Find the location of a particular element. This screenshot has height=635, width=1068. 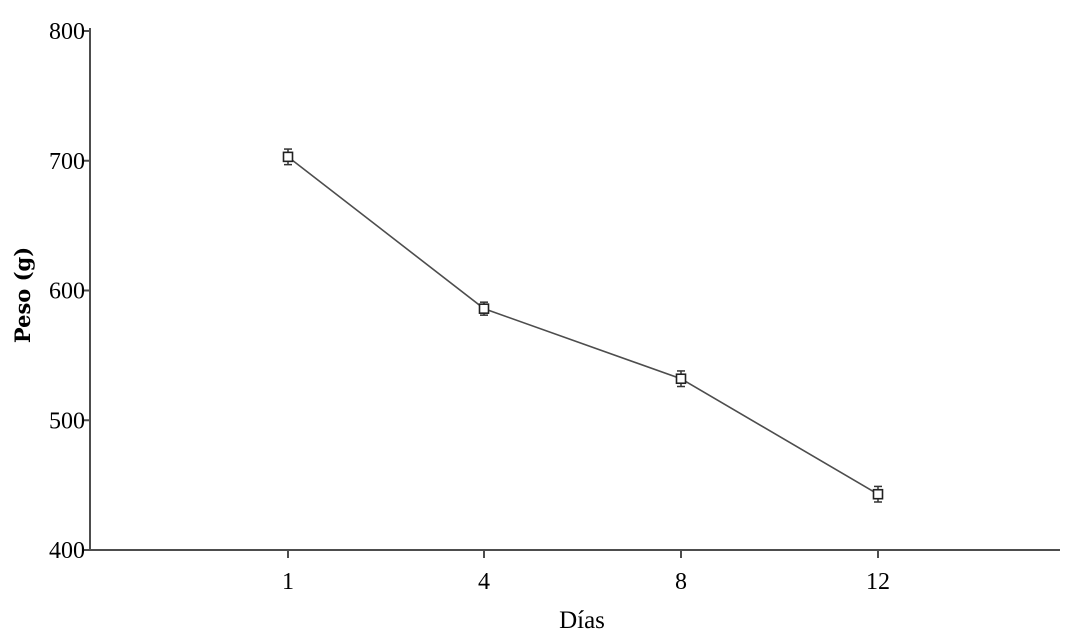

y-tick-label: 700 is located at coordinates (67, 162).